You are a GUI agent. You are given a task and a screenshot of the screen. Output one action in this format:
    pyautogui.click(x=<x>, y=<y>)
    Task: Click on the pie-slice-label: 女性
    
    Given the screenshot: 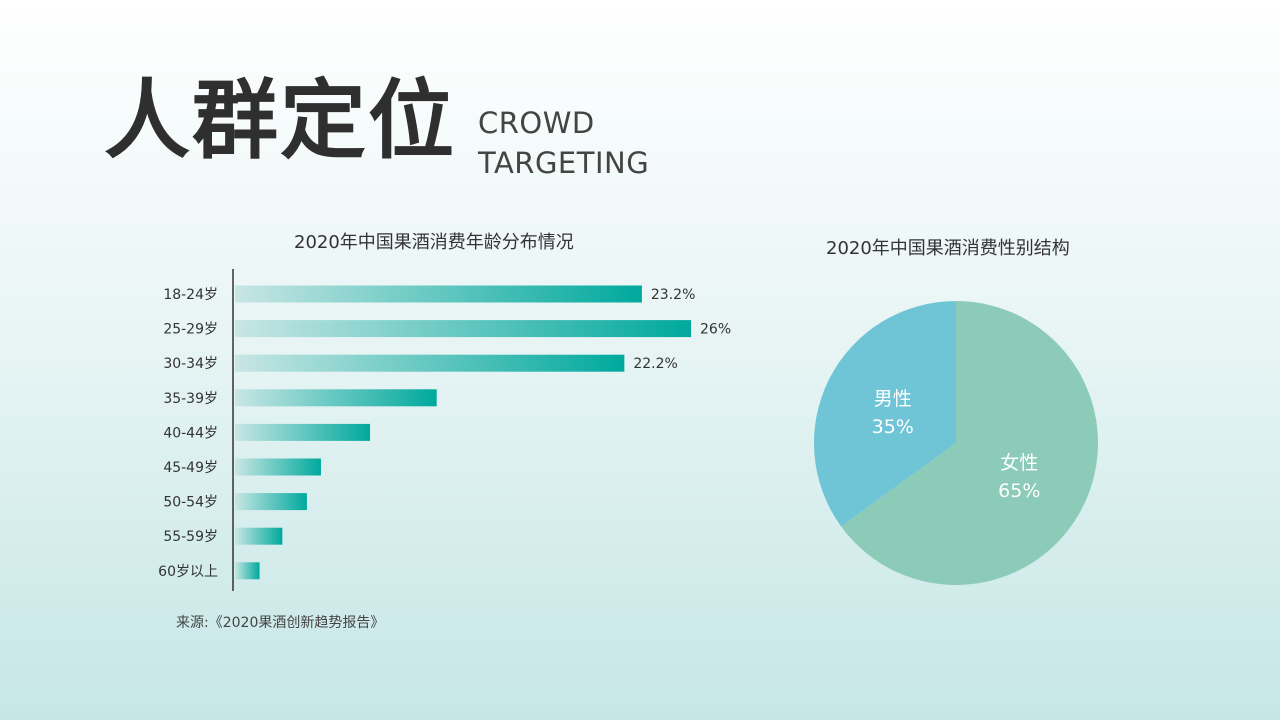 What is the action you would take?
    pyautogui.click(x=1019, y=463)
    